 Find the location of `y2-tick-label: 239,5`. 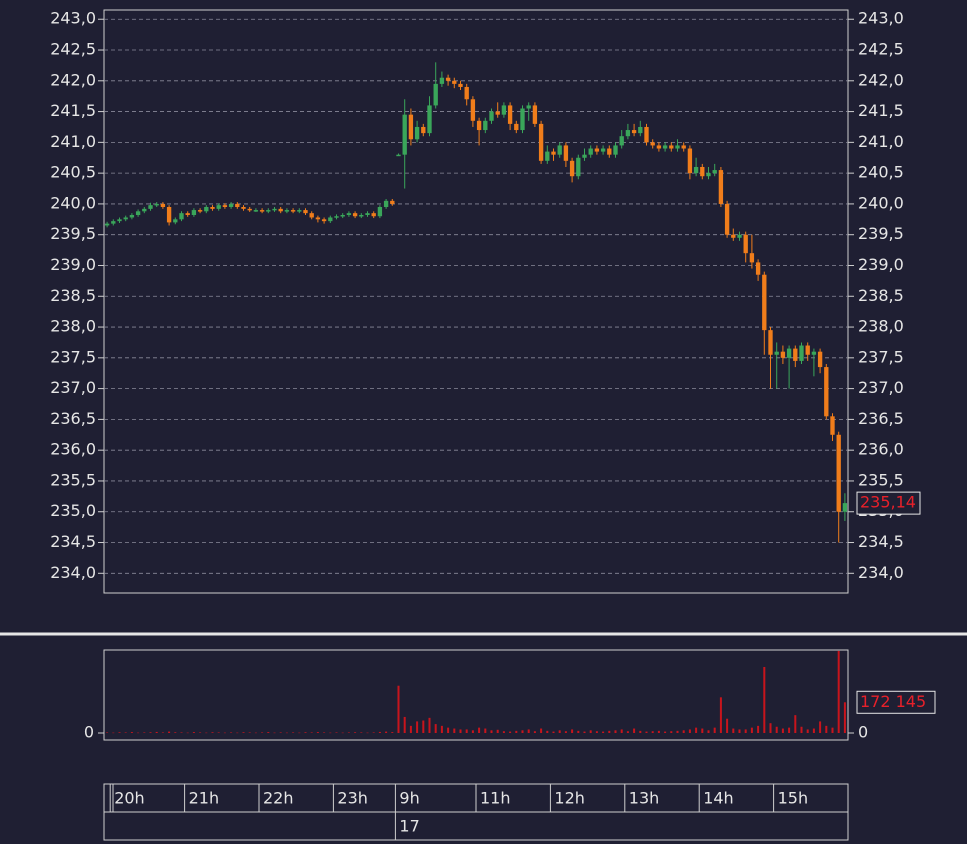

y2-tick-label: 239,5 is located at coordinates (881, 233).